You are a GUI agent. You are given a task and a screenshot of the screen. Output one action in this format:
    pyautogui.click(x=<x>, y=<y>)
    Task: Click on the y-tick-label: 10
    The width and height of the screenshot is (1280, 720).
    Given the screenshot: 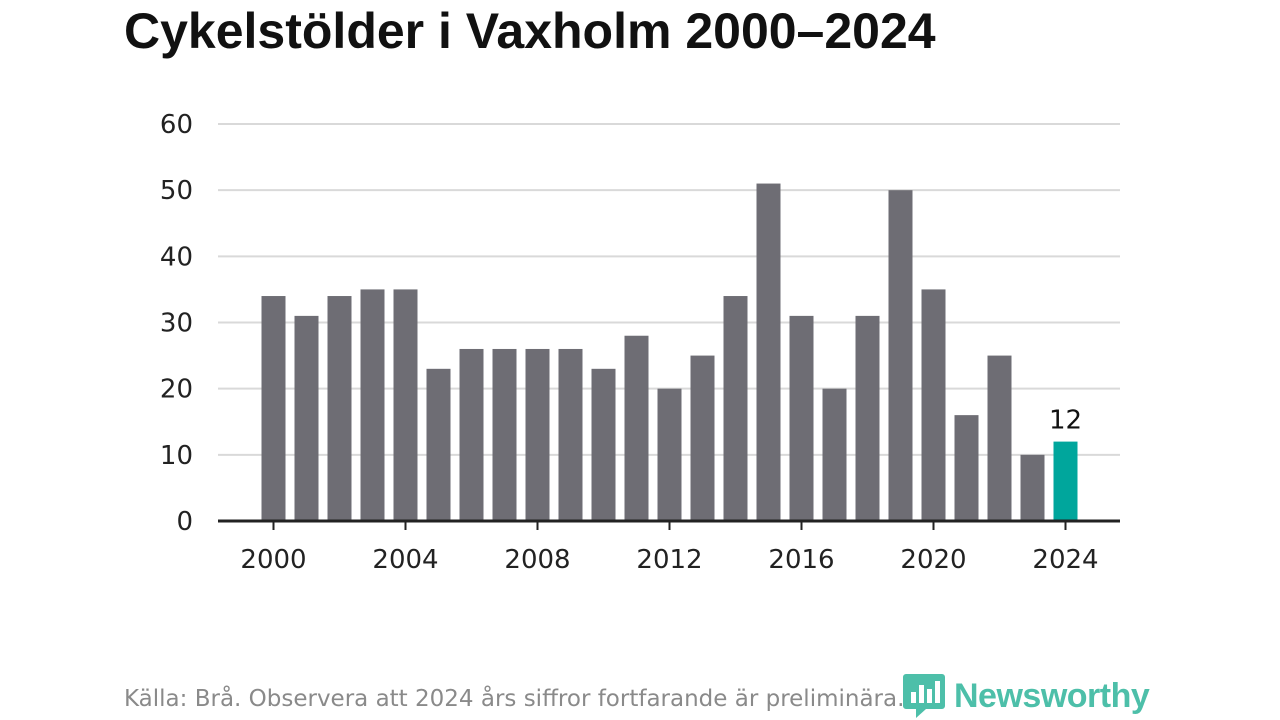 What is the action you would take?
    pyautogui.click(x=176, y=456)
    